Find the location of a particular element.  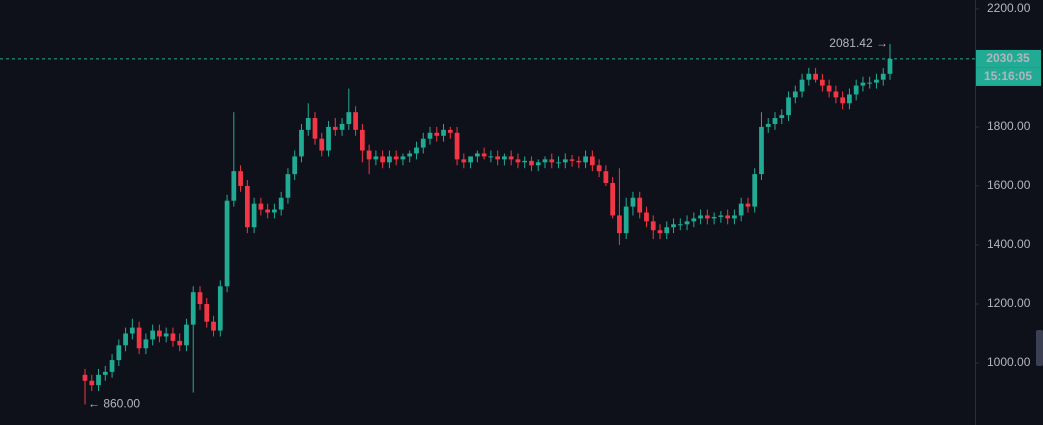

scroll-handle is located at coordinates (1039, 348).